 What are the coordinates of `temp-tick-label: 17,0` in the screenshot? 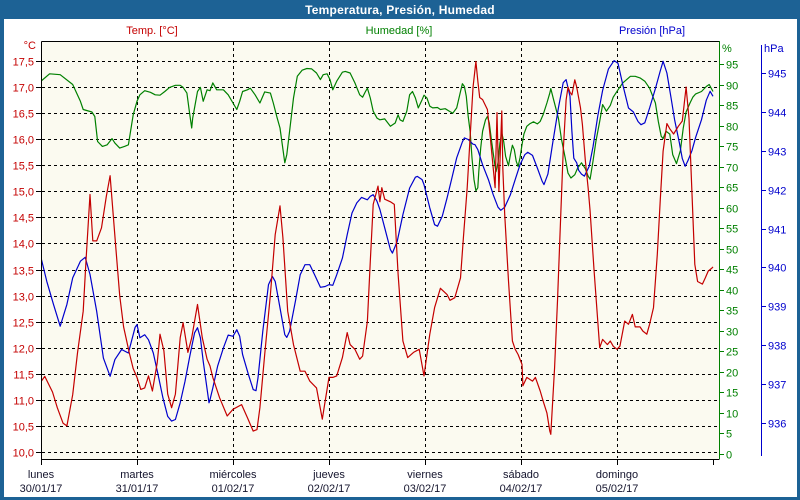 It's located at (23, 89).